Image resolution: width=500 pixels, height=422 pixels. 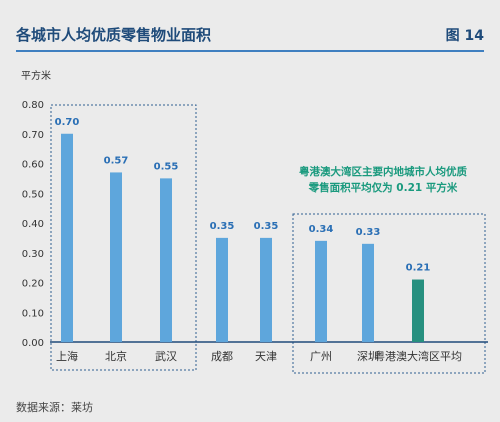 What do you see at coordinates (368, 232) in the screenshot?
I see `value-label: 0.33` at bounding box center [368, 232].